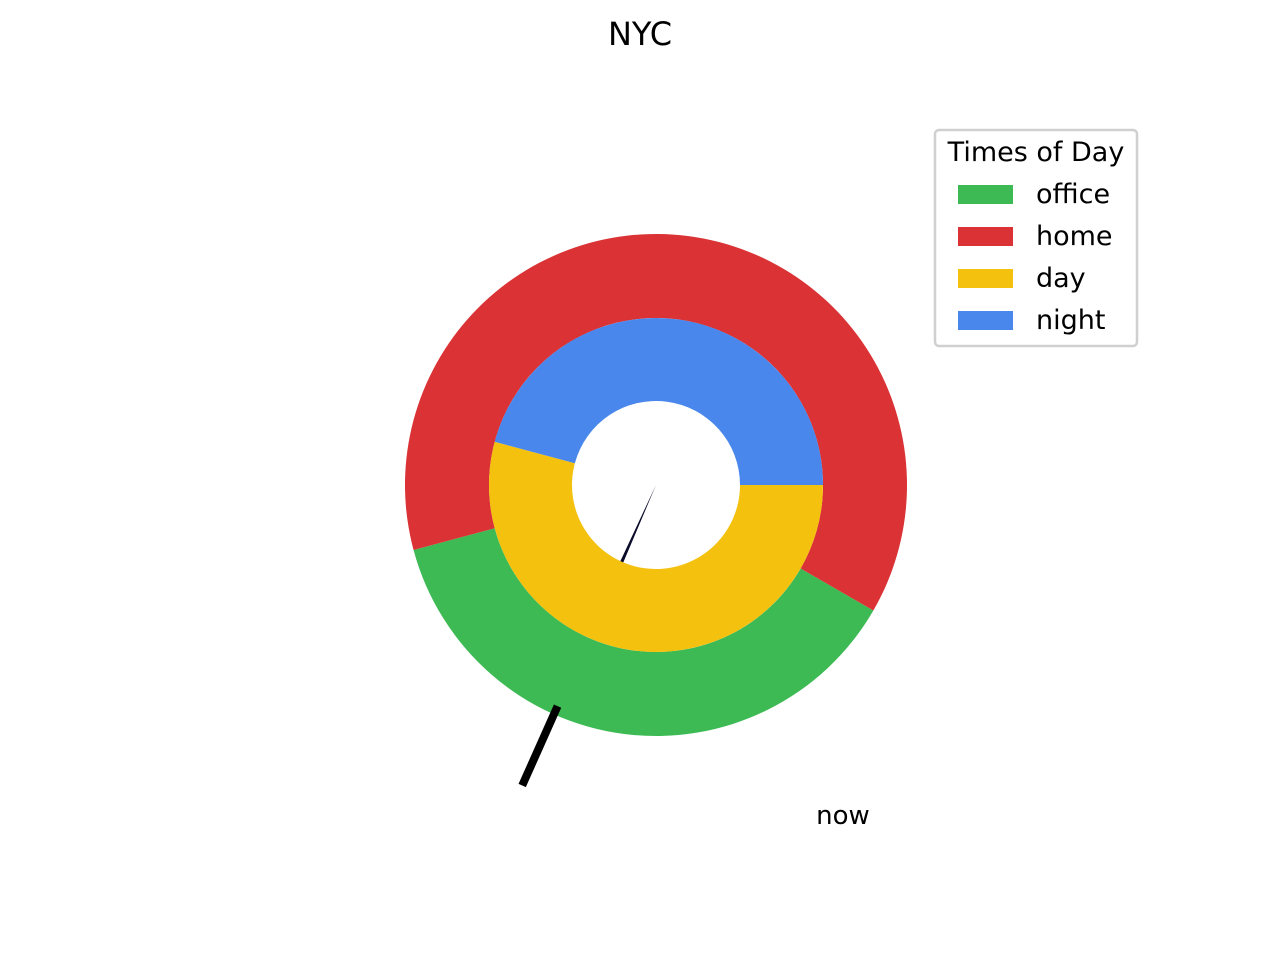  What do you see at coordinates (638, 524) in the screenshot?
I see `now-hand-inner` at bounding box center [638, 524].